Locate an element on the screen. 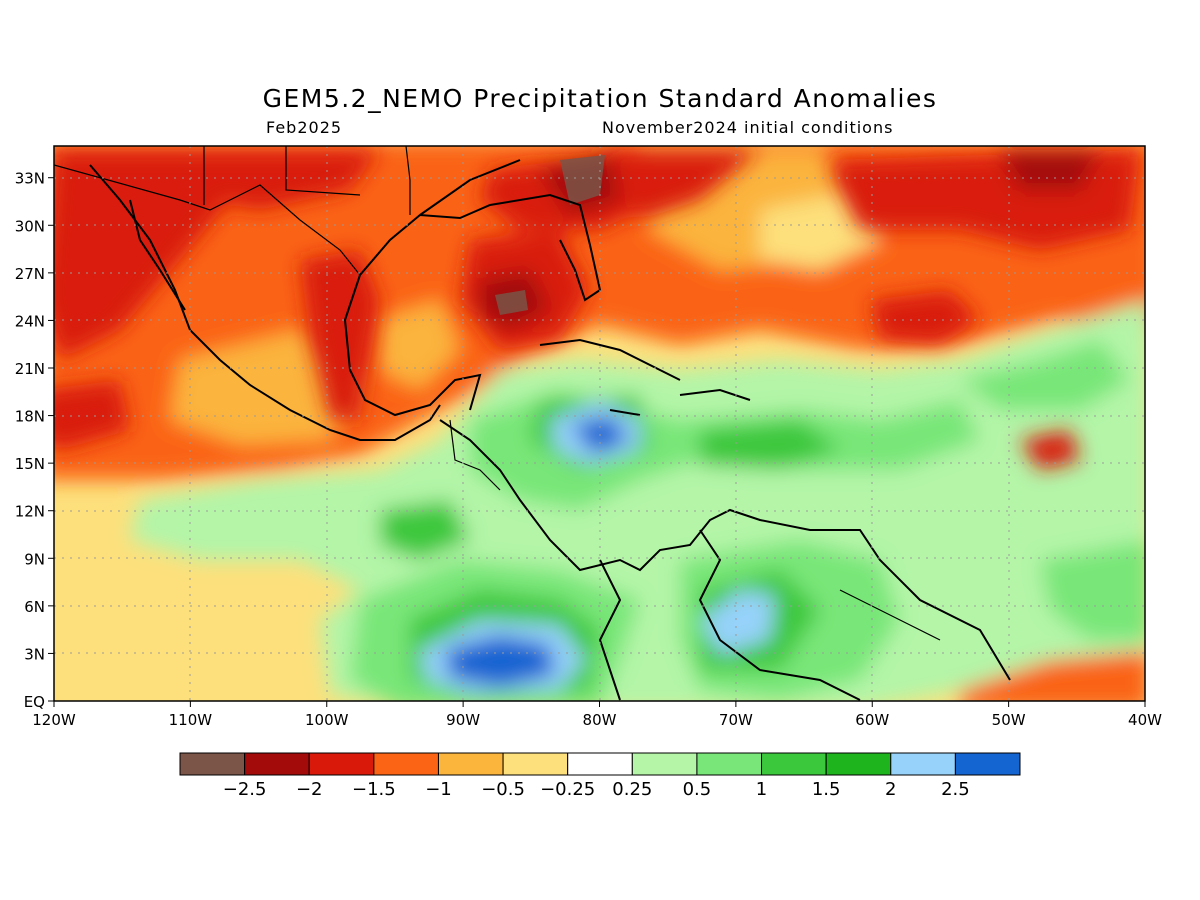 This screenshot has height=900, width=1200. lat-tick-label: 30N is located at coordinates (30, 226).